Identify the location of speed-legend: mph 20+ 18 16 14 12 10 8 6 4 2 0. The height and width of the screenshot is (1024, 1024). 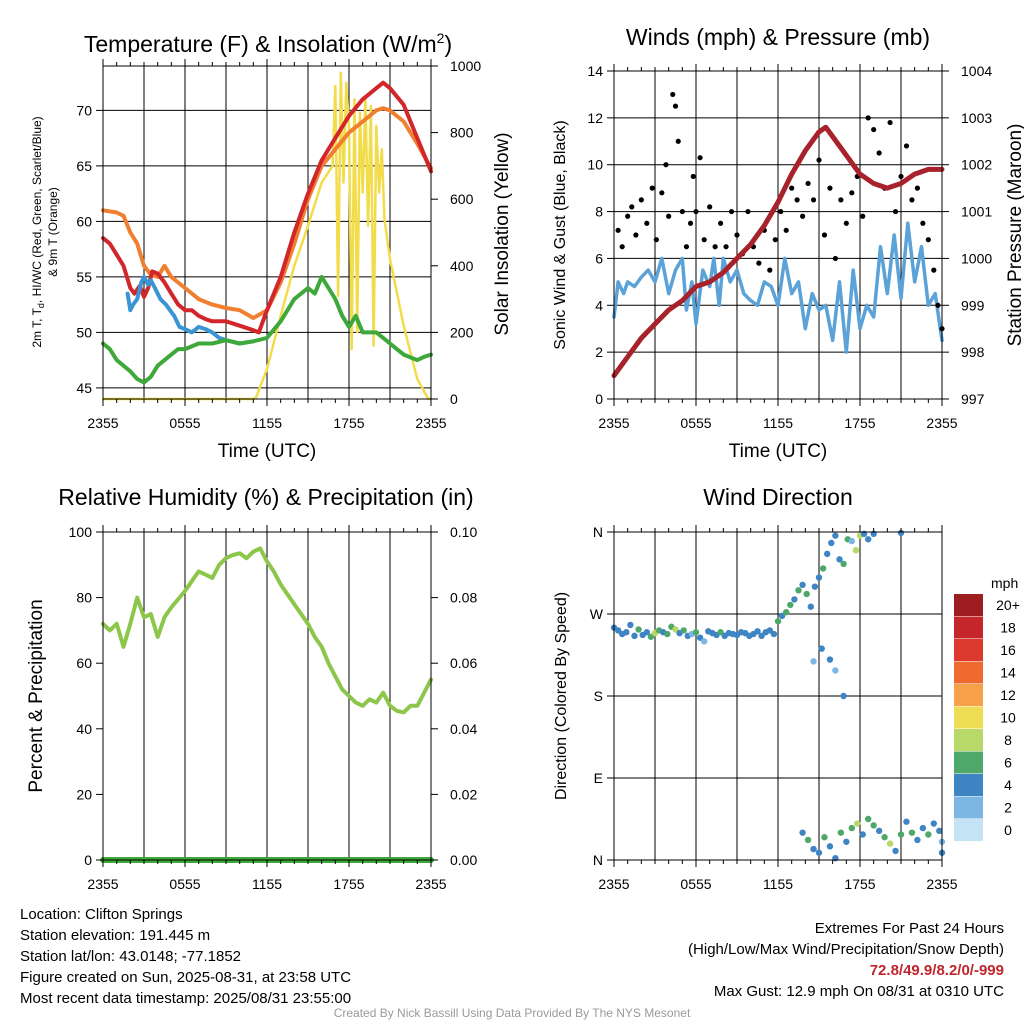
(987, 708).